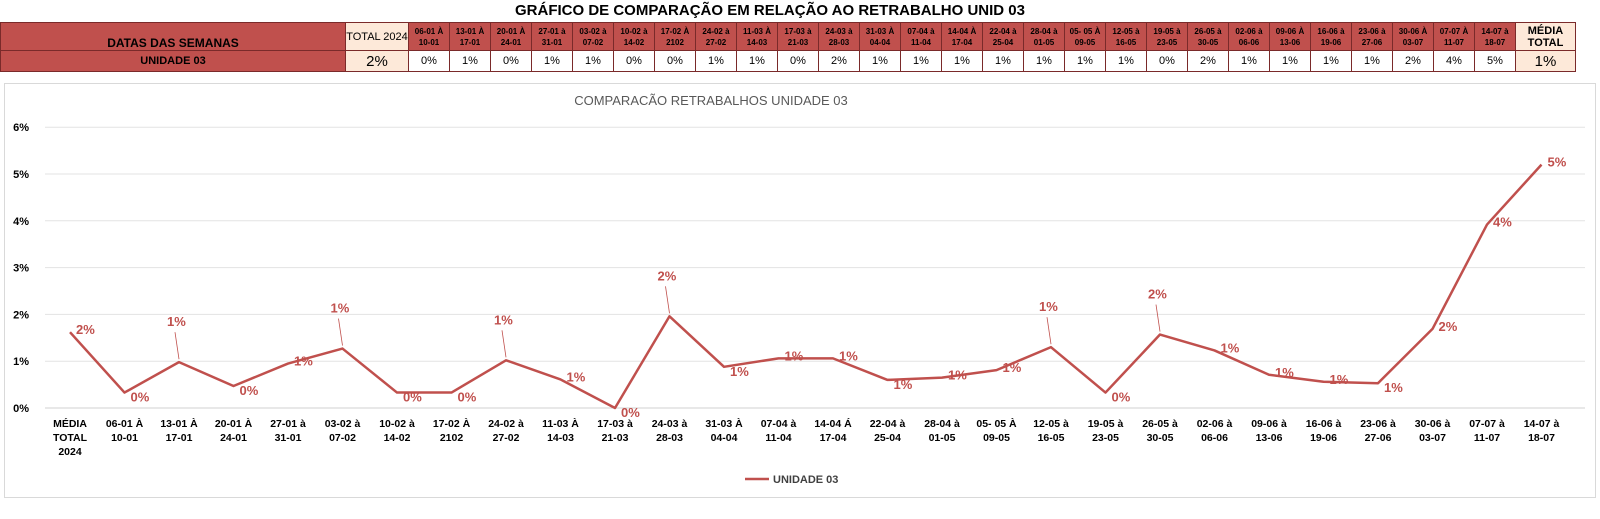 Image resolution: width=1600 pixels, height=519 pixels. I want to click on x-tick-label-line: 23-05, so click(1105, 438).